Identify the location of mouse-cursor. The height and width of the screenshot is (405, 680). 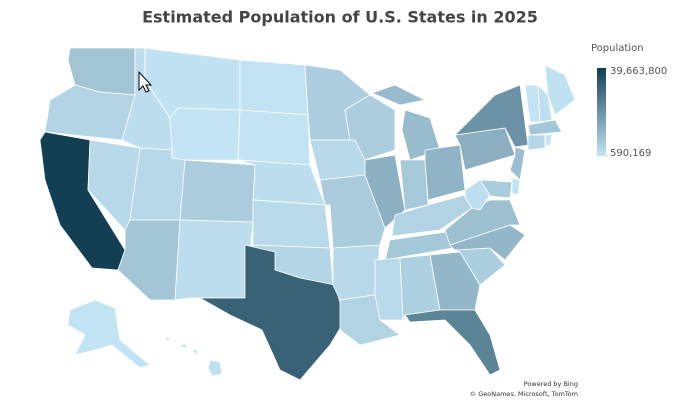
(145, 81).